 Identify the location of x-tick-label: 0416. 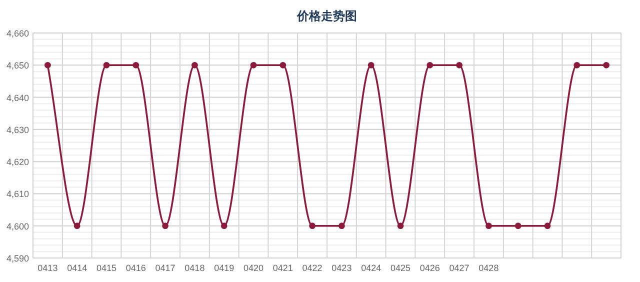
(136, 268).